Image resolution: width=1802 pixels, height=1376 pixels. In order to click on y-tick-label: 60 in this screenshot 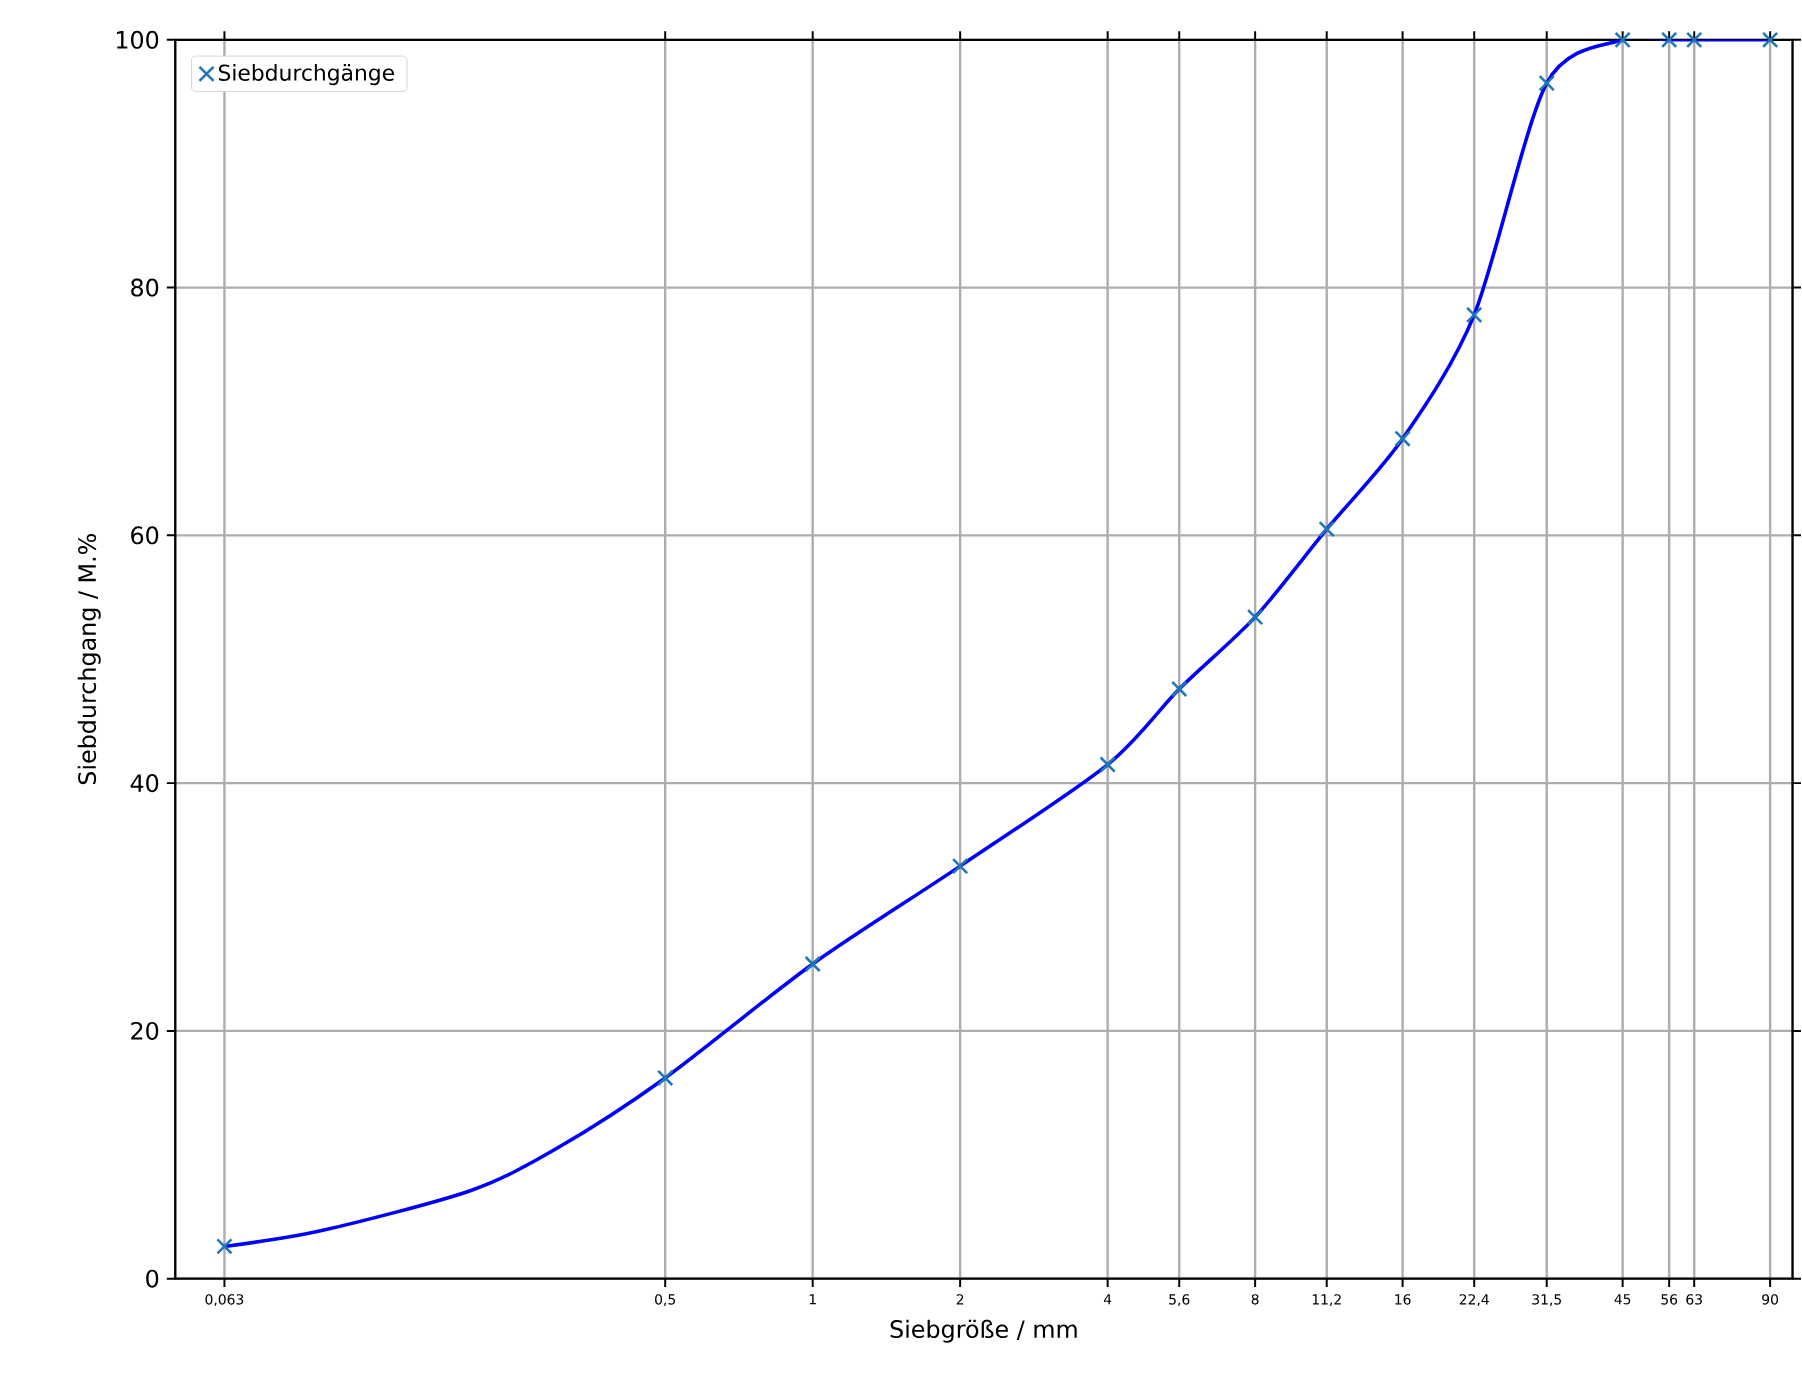, I will do `click(145, 535)`.